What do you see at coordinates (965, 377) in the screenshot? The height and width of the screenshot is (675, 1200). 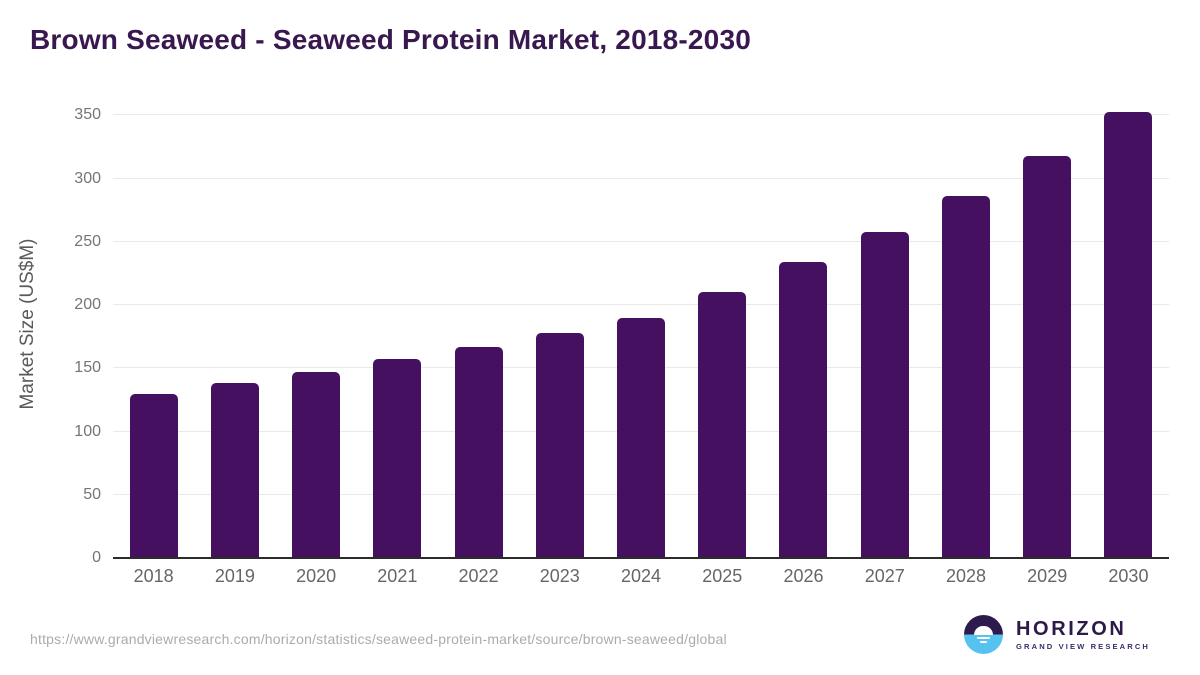 I see `bar-2028` at bounding box center [965, 377].